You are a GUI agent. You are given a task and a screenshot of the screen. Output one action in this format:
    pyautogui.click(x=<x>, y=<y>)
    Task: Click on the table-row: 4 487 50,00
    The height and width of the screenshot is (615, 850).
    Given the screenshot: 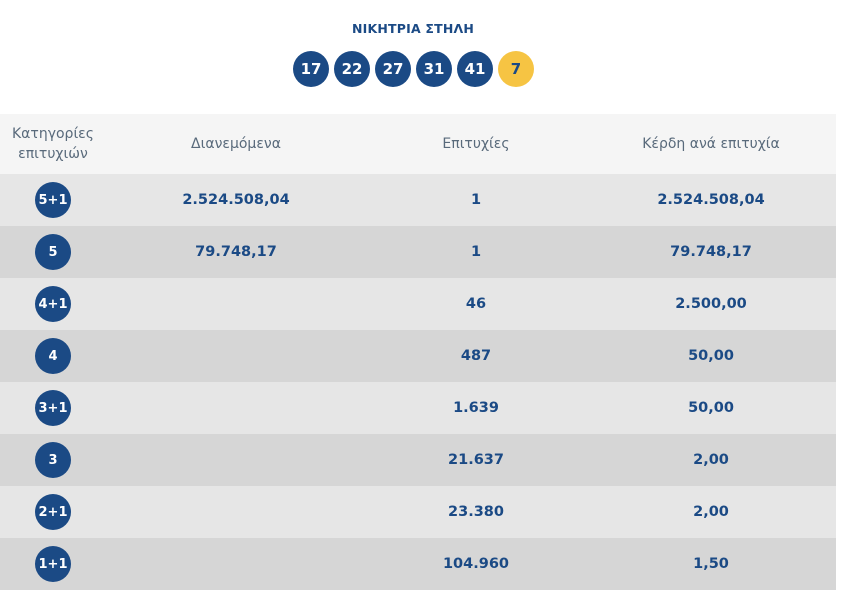 What is the action you would take?
    pyautogui.click(x=418, y=356)
    